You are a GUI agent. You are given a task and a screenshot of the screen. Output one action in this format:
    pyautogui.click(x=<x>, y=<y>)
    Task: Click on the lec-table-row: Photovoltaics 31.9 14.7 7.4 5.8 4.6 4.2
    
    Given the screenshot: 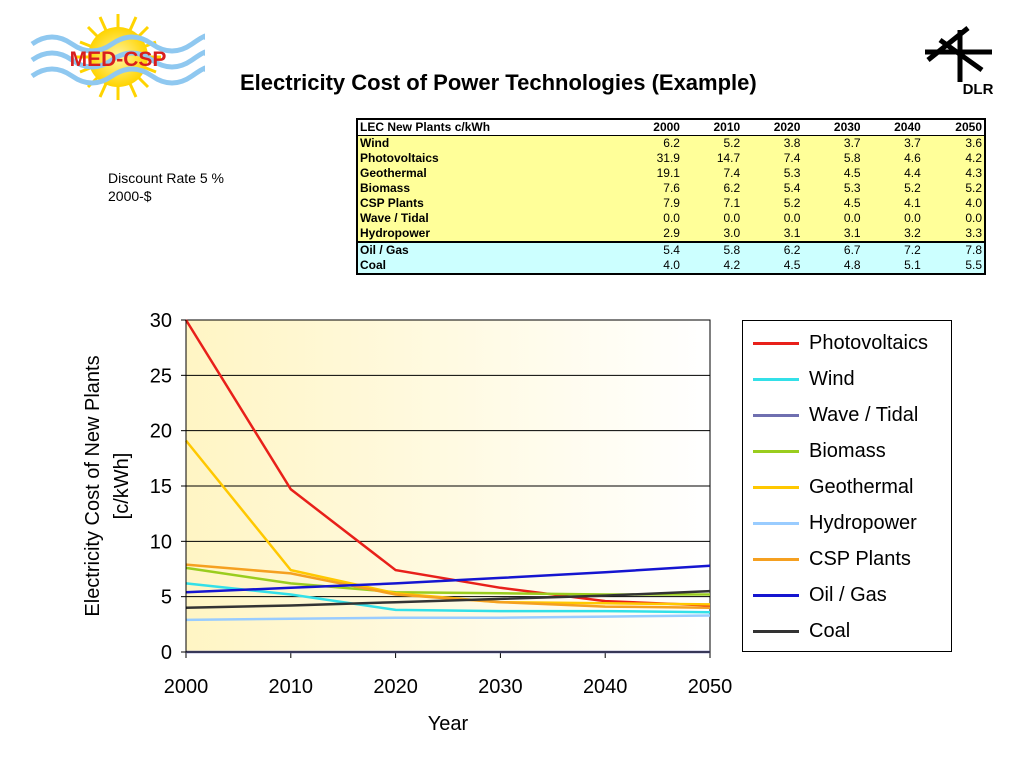 What is the action you would take?
    pyautogui.click(x=671, y=158)
    